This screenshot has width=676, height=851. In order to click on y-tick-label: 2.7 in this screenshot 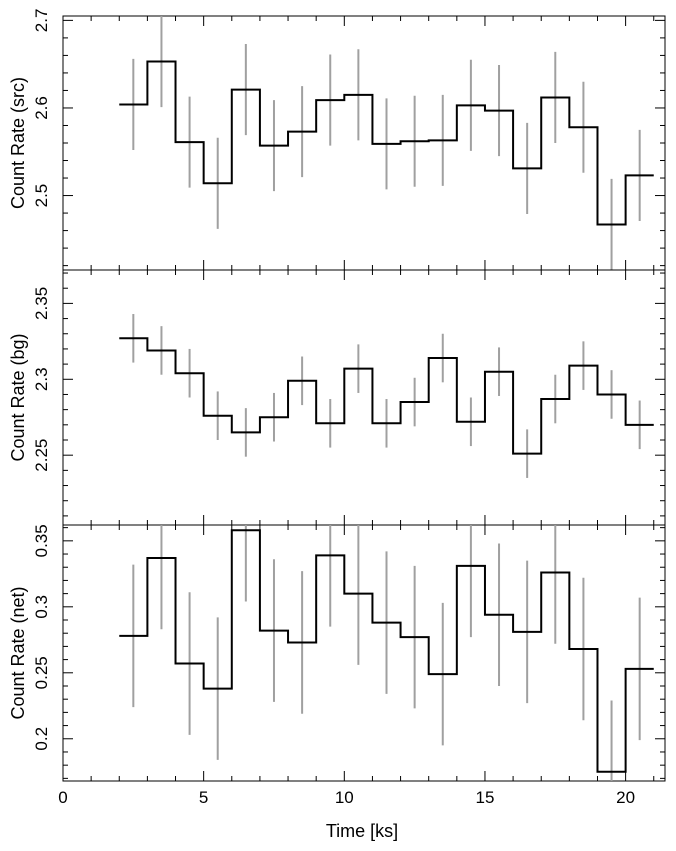, I will do `click(41, 21)`.